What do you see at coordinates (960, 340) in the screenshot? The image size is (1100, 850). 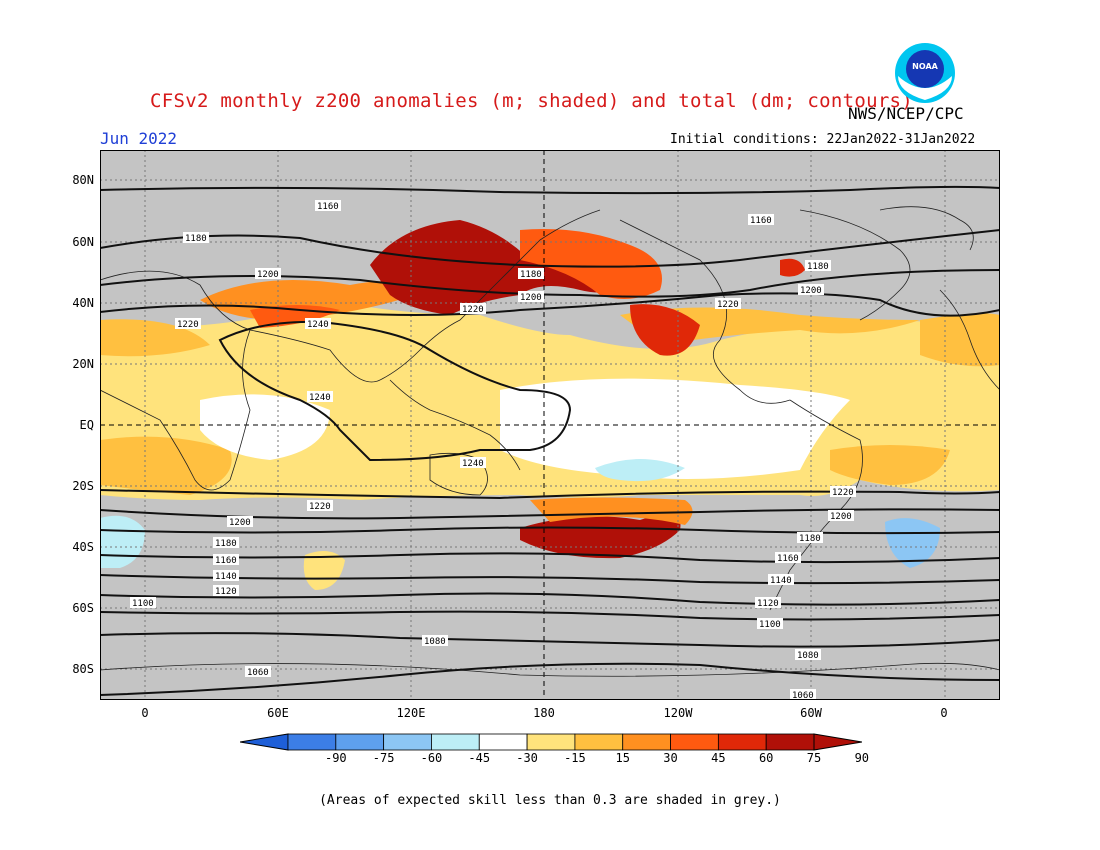 I see `anomaly-orange-eatl` at bounding box center [960, 340].